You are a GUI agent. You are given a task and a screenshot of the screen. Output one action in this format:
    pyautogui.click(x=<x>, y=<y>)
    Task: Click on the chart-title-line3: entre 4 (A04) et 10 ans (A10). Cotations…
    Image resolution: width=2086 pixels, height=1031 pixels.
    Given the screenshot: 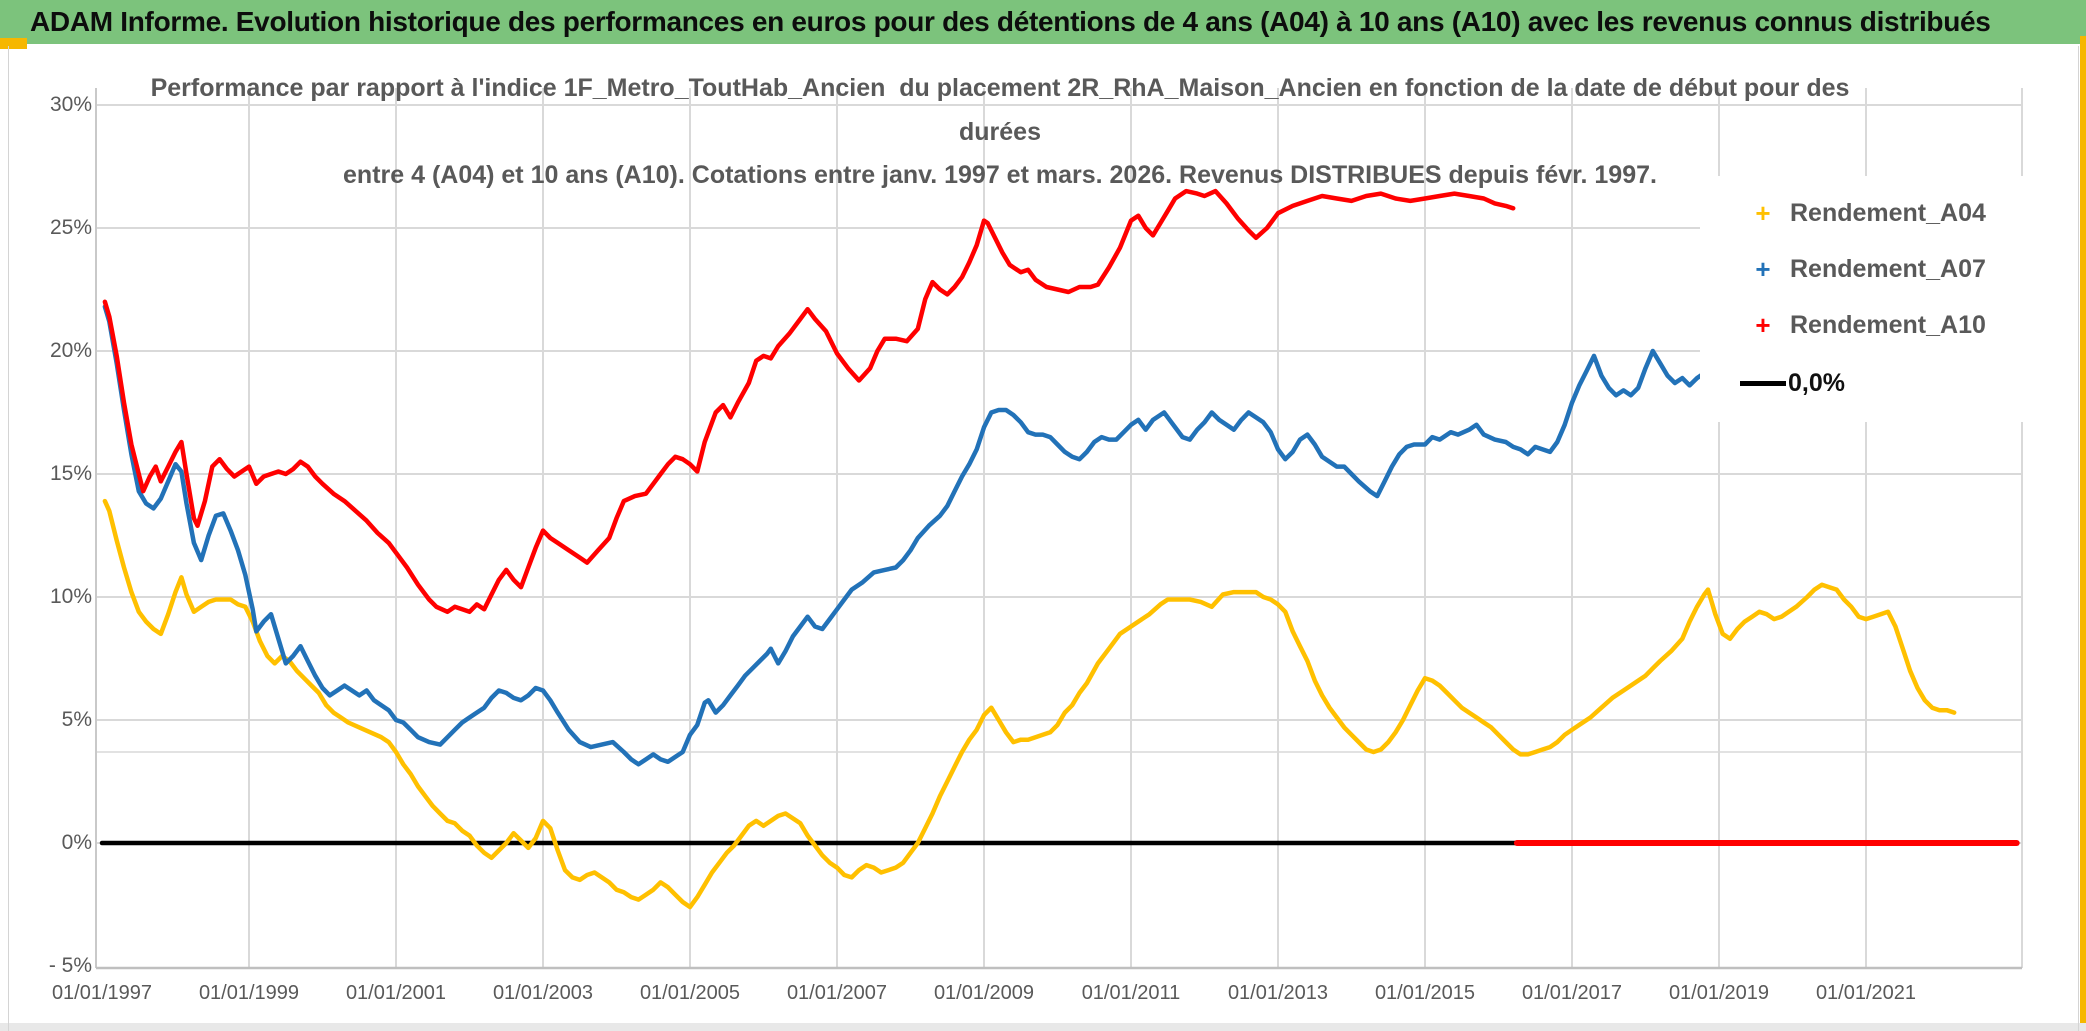 What is the action you would take?
    pyautogui.click(x=1000, y=175)
    